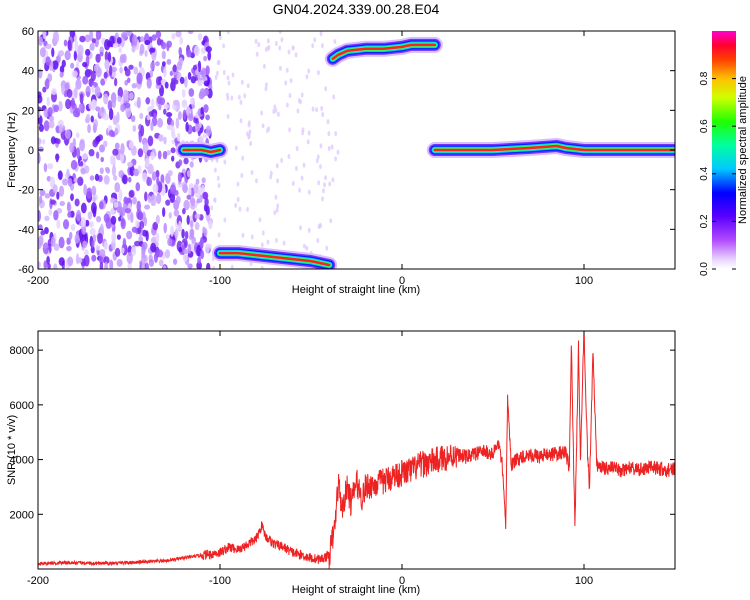  What do you see at coordinates (220, 281) in the screenshot?
I see `spectrogram-x-tick-label: -100` at bounding box center [220, 281].